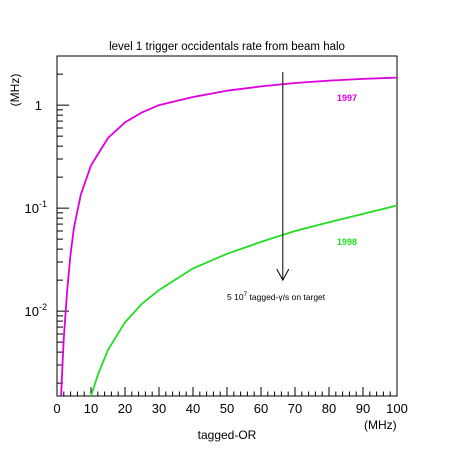 The width and height of the screenshot is (454, 454). I want to click on x-axis-ticks: 0 10 20 30 40 50 60 70 80 90 100, so click(230, 401).